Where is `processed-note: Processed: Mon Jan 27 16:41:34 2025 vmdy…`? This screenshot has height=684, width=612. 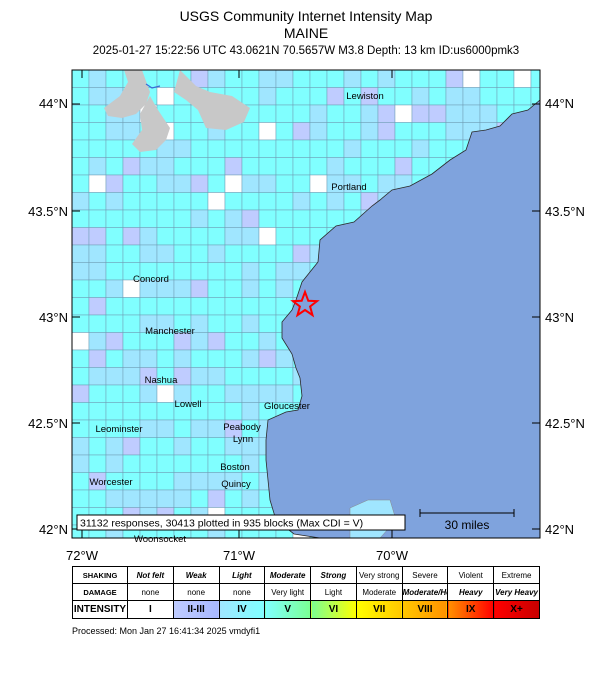
processed-note: Processed: Mon Jan 27 16:41:34 2025 vmdy… is located at coordinates (166, 631).